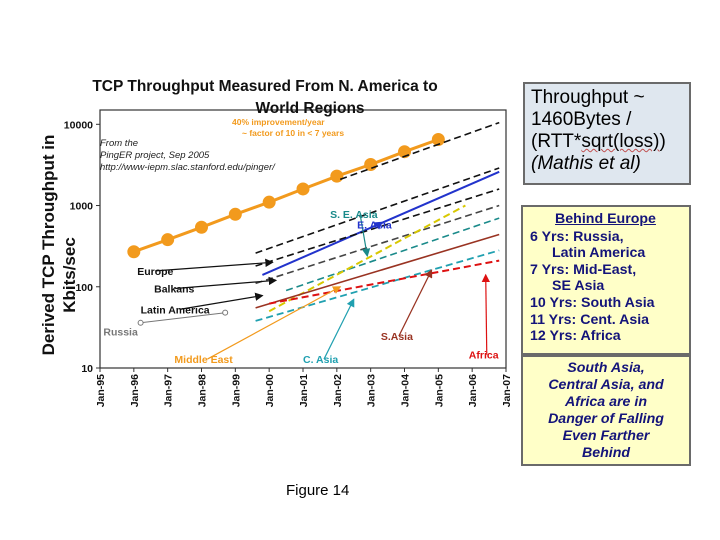 This screenshot has width=720, height=540. I want to click on region-label: Russia, so click(120, 333).